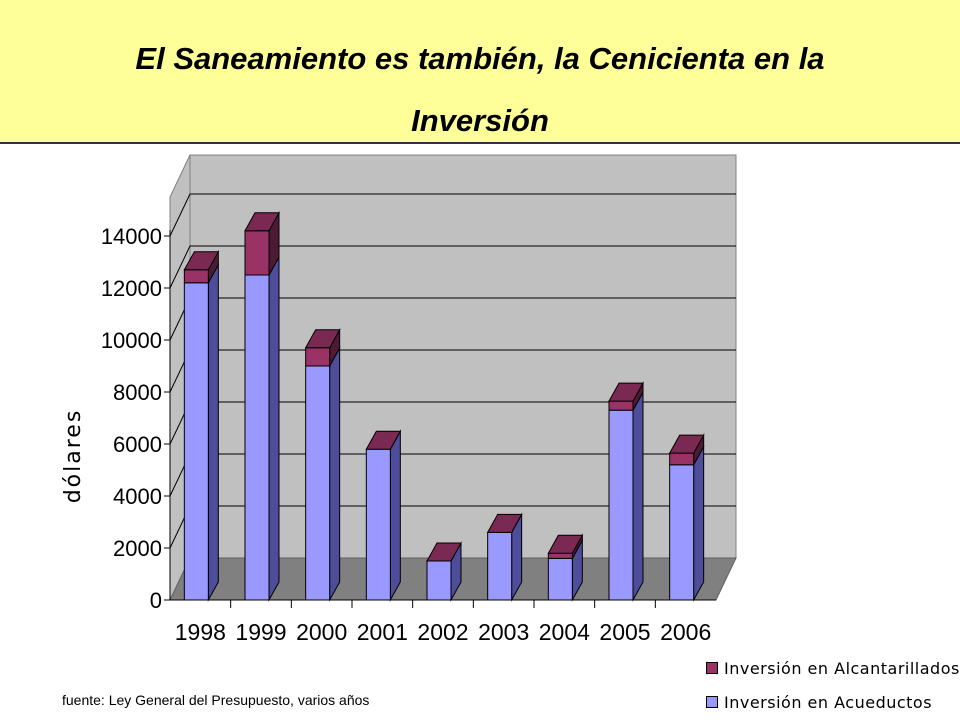 The image size is (960, 725). I want to click on legend-item-alcantarillados: Inversión en Alcantarillados, so click(833, 668).